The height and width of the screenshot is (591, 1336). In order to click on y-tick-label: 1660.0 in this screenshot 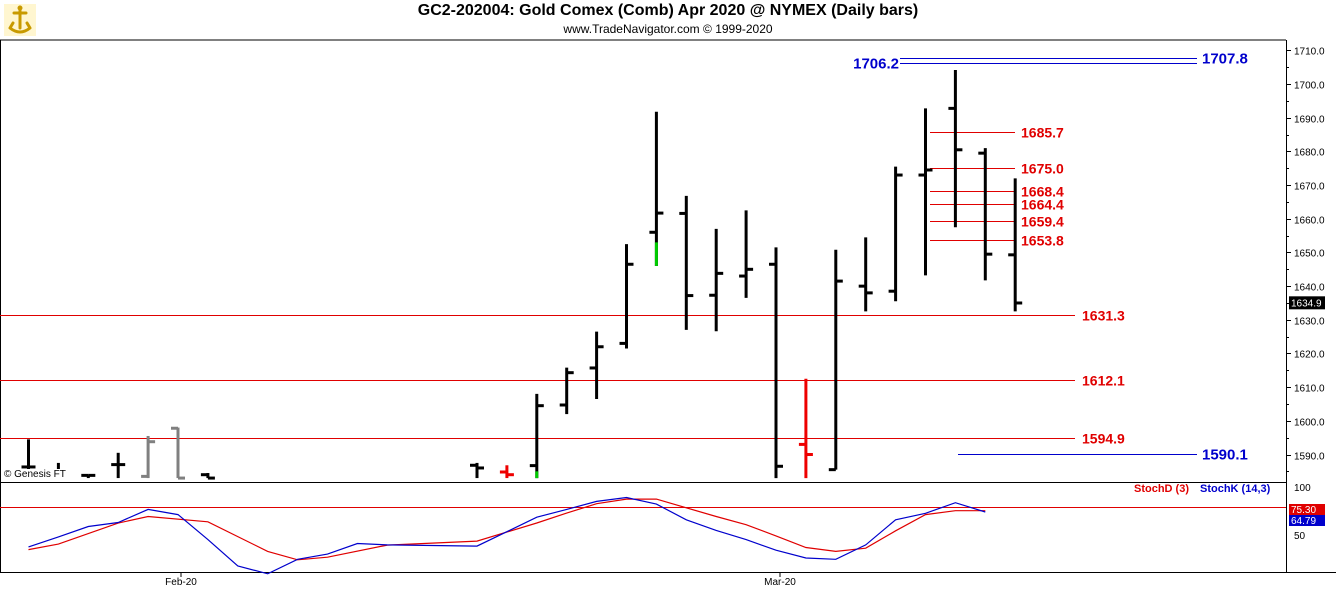, I will do `click(1309, 221)`.